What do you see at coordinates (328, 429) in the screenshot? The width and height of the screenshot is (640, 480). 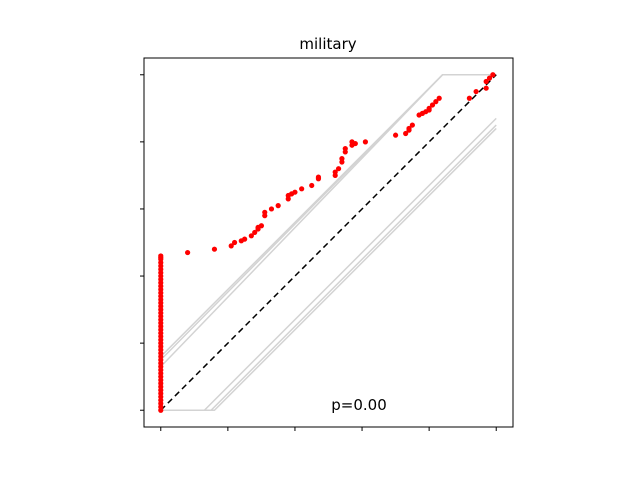 I see `x-axis-ticks` at bounding box center [328, 429].